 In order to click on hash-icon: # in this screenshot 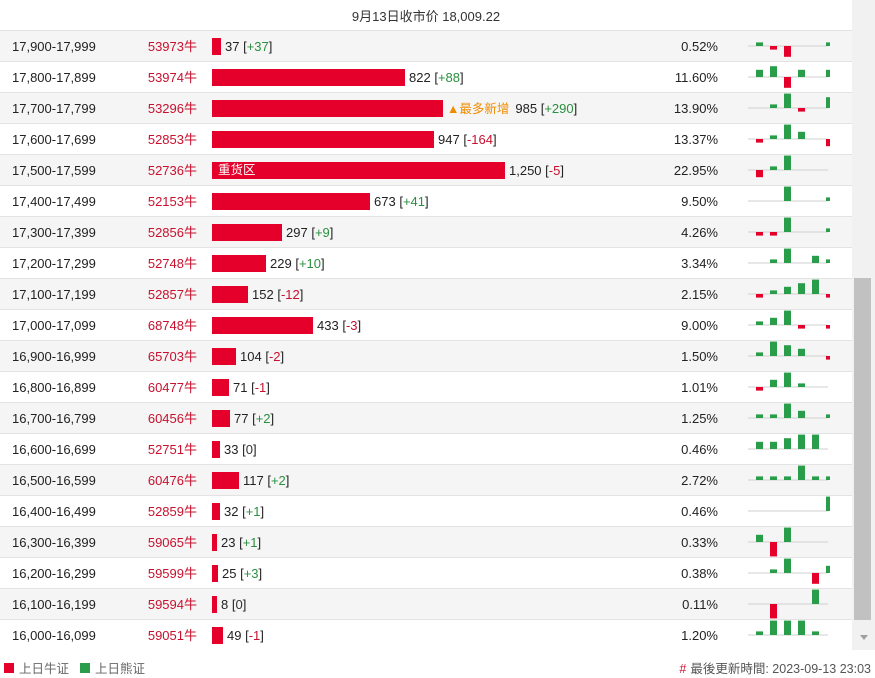, I will do `click(683, 669)`.